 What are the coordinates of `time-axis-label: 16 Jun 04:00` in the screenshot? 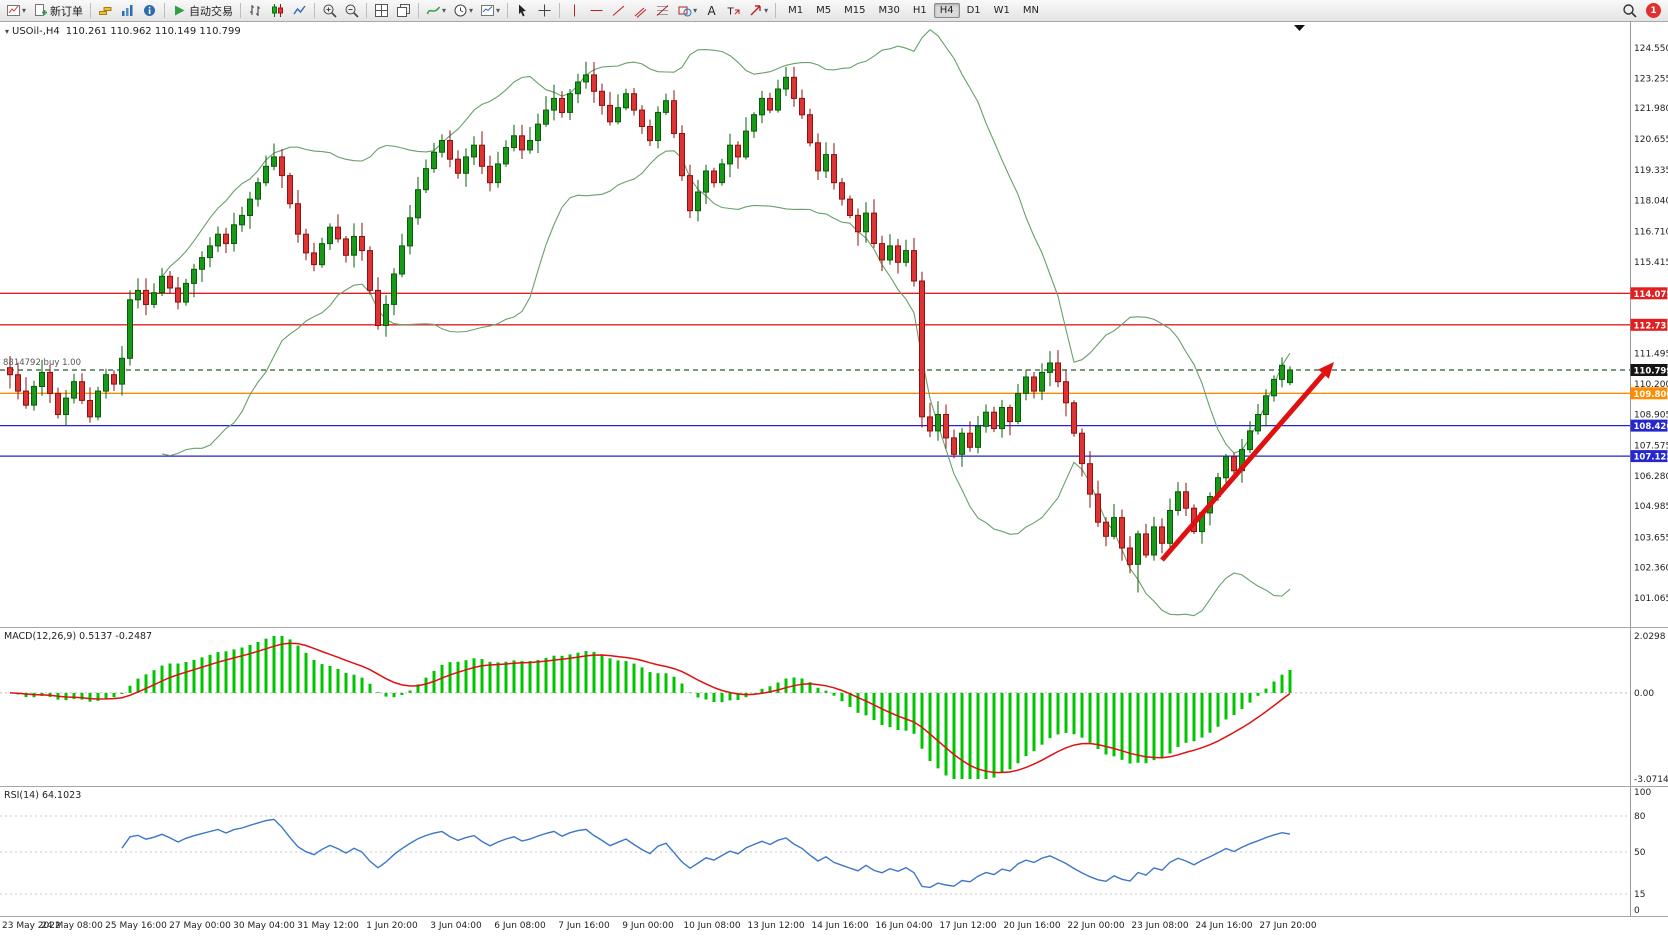 It's located at (903, 926).